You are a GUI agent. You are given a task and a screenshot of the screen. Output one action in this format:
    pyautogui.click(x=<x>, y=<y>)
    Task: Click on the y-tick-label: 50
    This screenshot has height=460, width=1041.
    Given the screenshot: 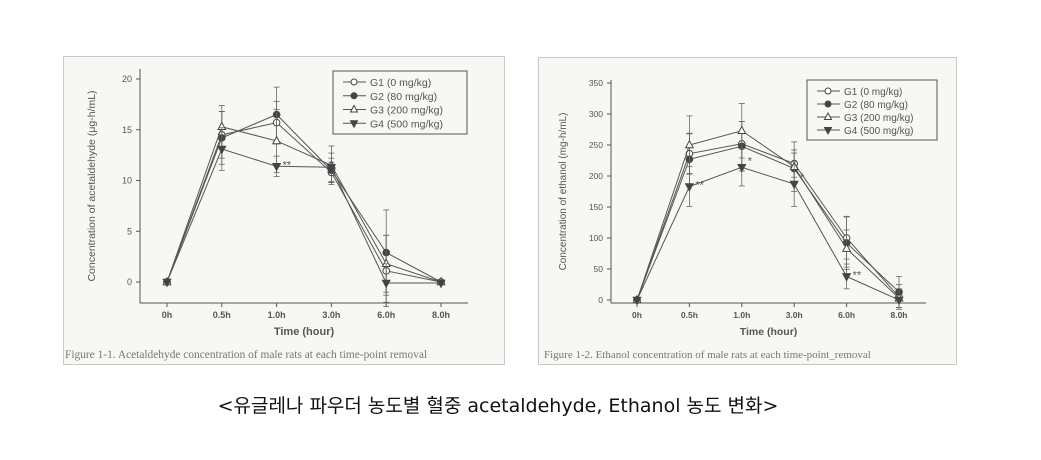 What is the action you would take?
    pyautogui.click(x=599, y=269)
    